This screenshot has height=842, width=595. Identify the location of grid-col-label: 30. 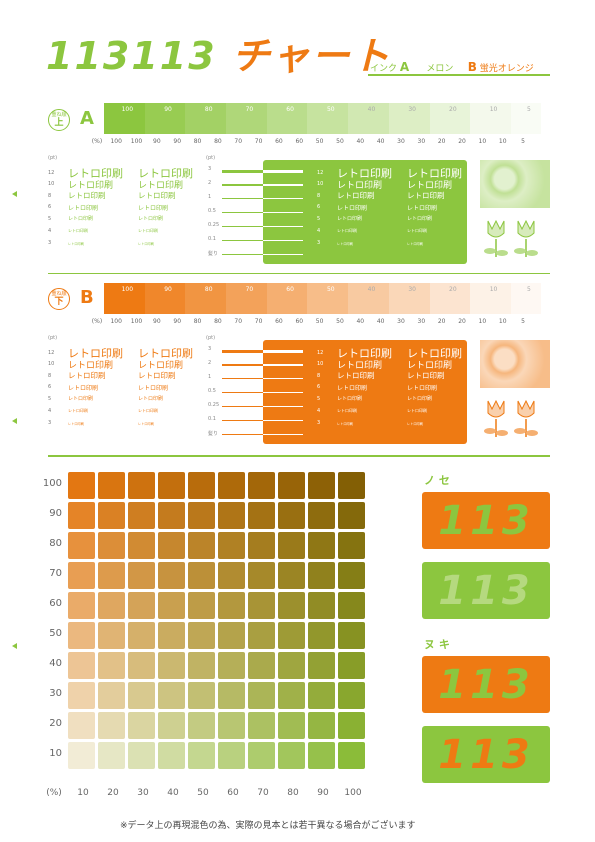
(143, 793).